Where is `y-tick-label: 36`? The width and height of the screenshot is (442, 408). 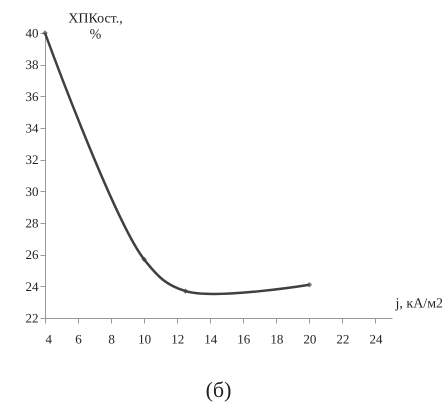 y-tick-label: 36 is located at coordinates (32, 96).